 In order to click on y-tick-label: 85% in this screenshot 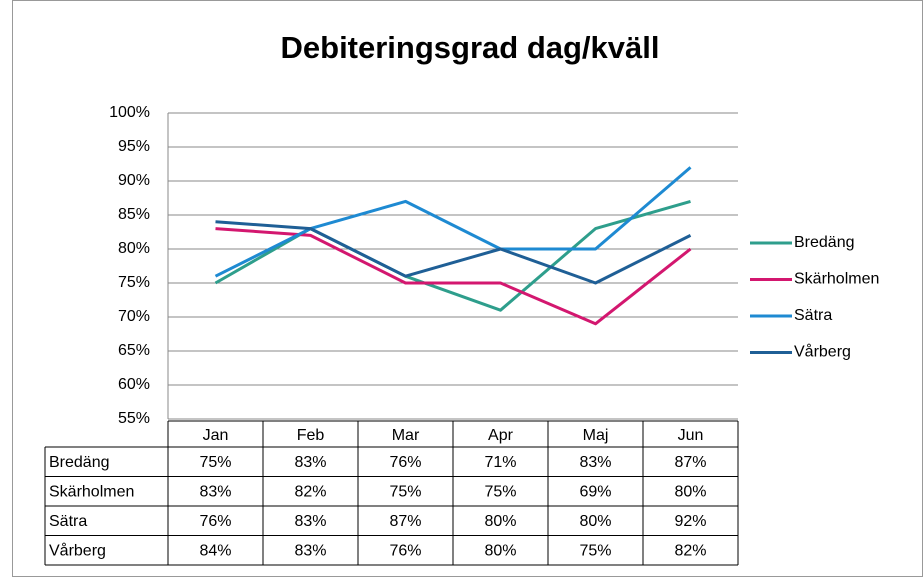, I will do `click(134, 214)`.